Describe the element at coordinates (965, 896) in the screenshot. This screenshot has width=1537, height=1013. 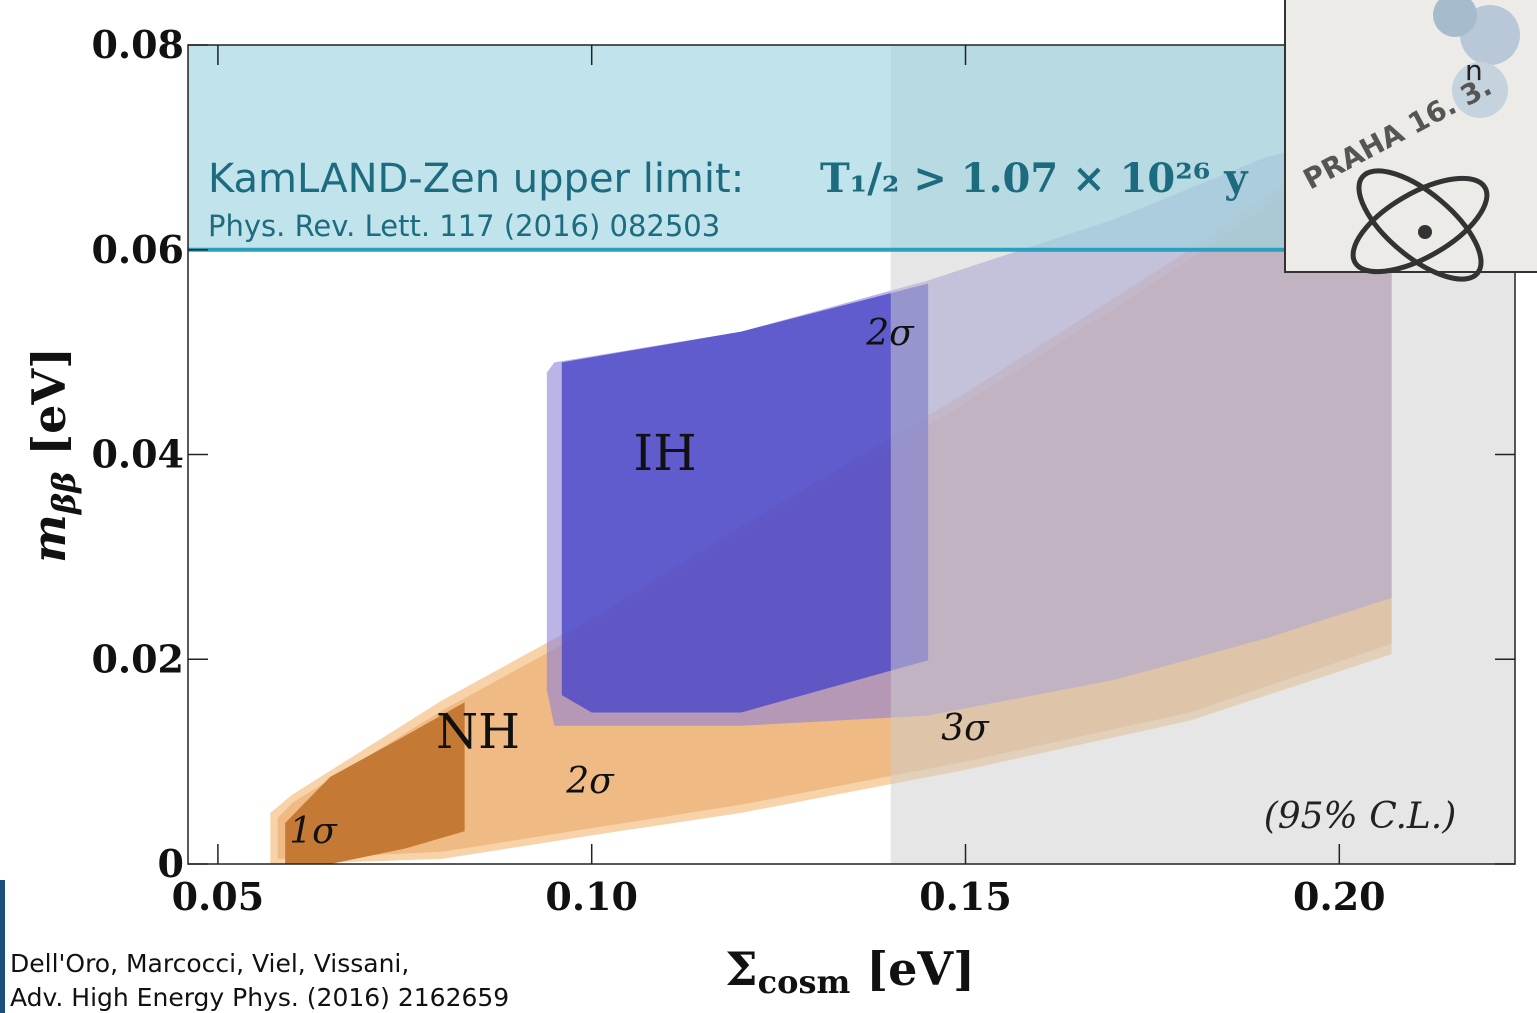
I see `x-tick-label: 0.15` at that location.